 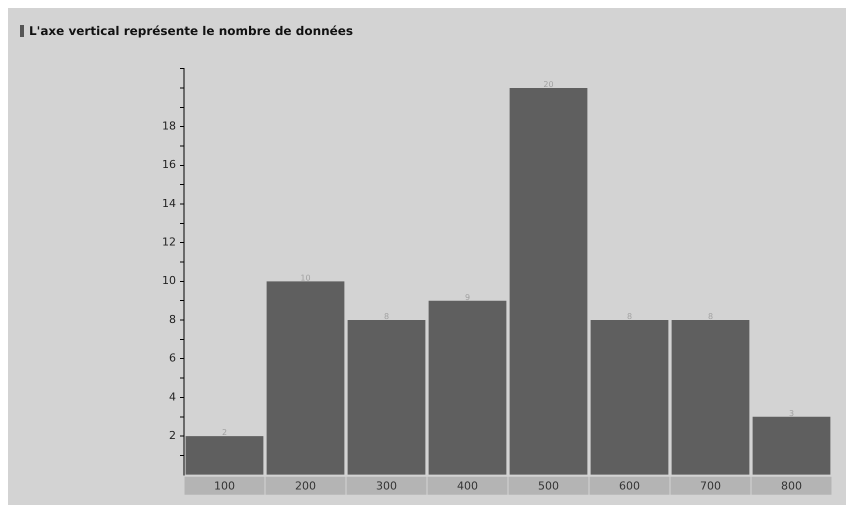 What do you see at coordinates (467, 485) in the screenshot?
I see `x-tick-label: 400` at bounding box center [467, 485].